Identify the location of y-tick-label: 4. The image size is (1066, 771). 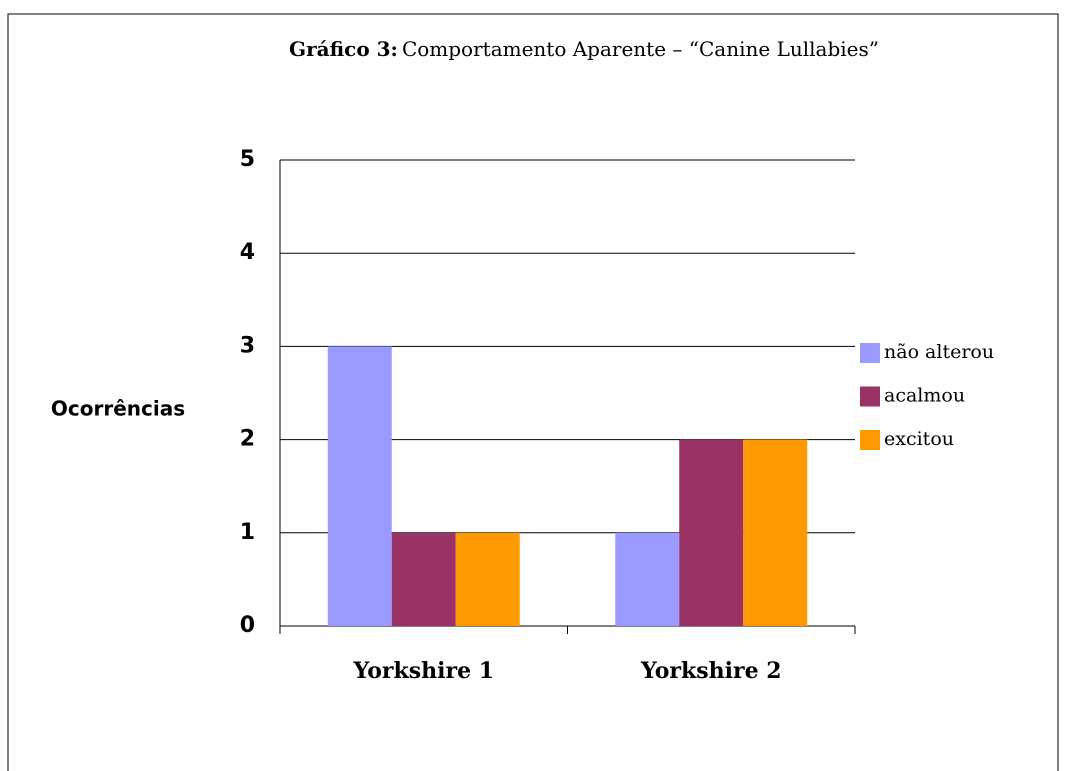
(247, 252).